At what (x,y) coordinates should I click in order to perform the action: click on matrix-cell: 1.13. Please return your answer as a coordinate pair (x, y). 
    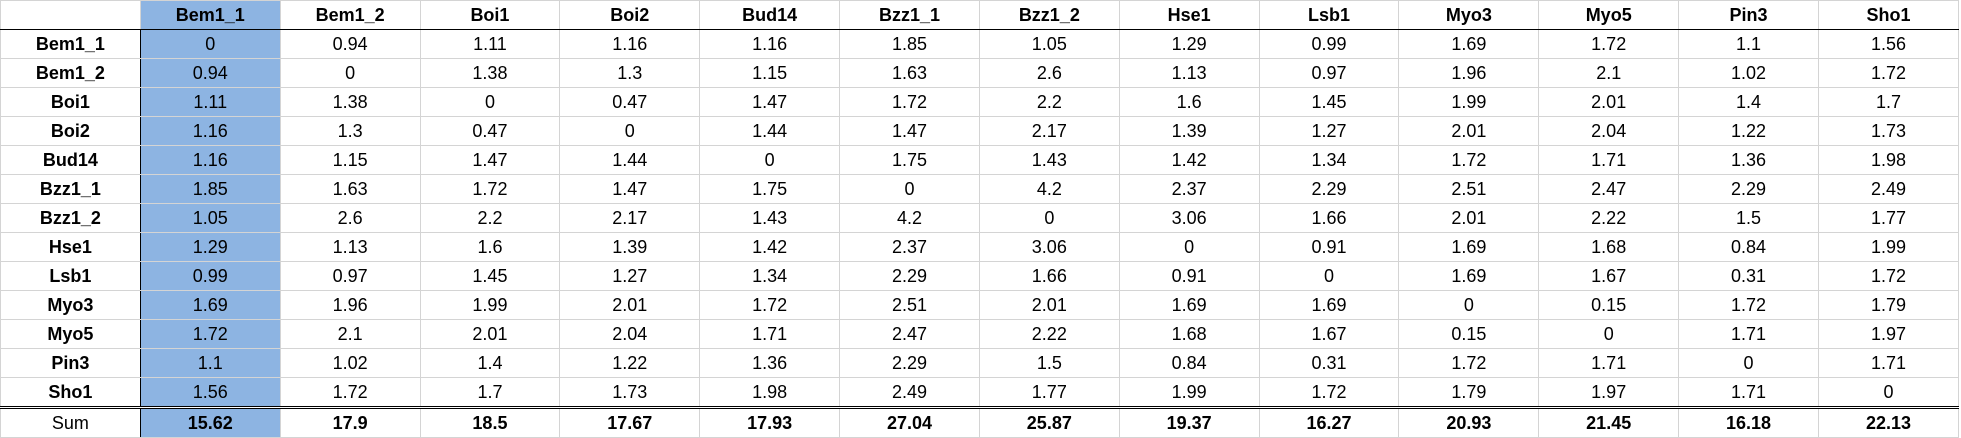
    Looking at the image, I should click on (1189, 73).